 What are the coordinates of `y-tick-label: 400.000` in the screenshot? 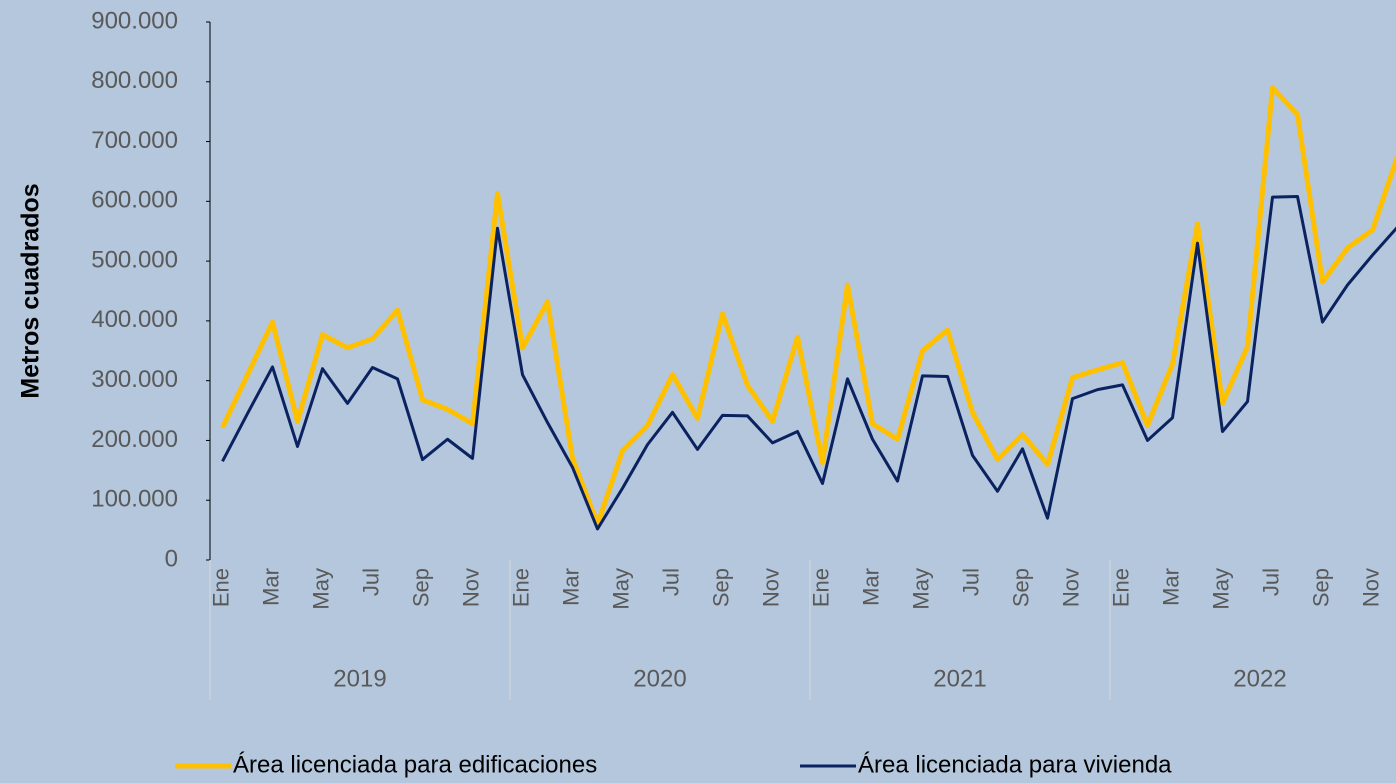 It's located at (134, 319).